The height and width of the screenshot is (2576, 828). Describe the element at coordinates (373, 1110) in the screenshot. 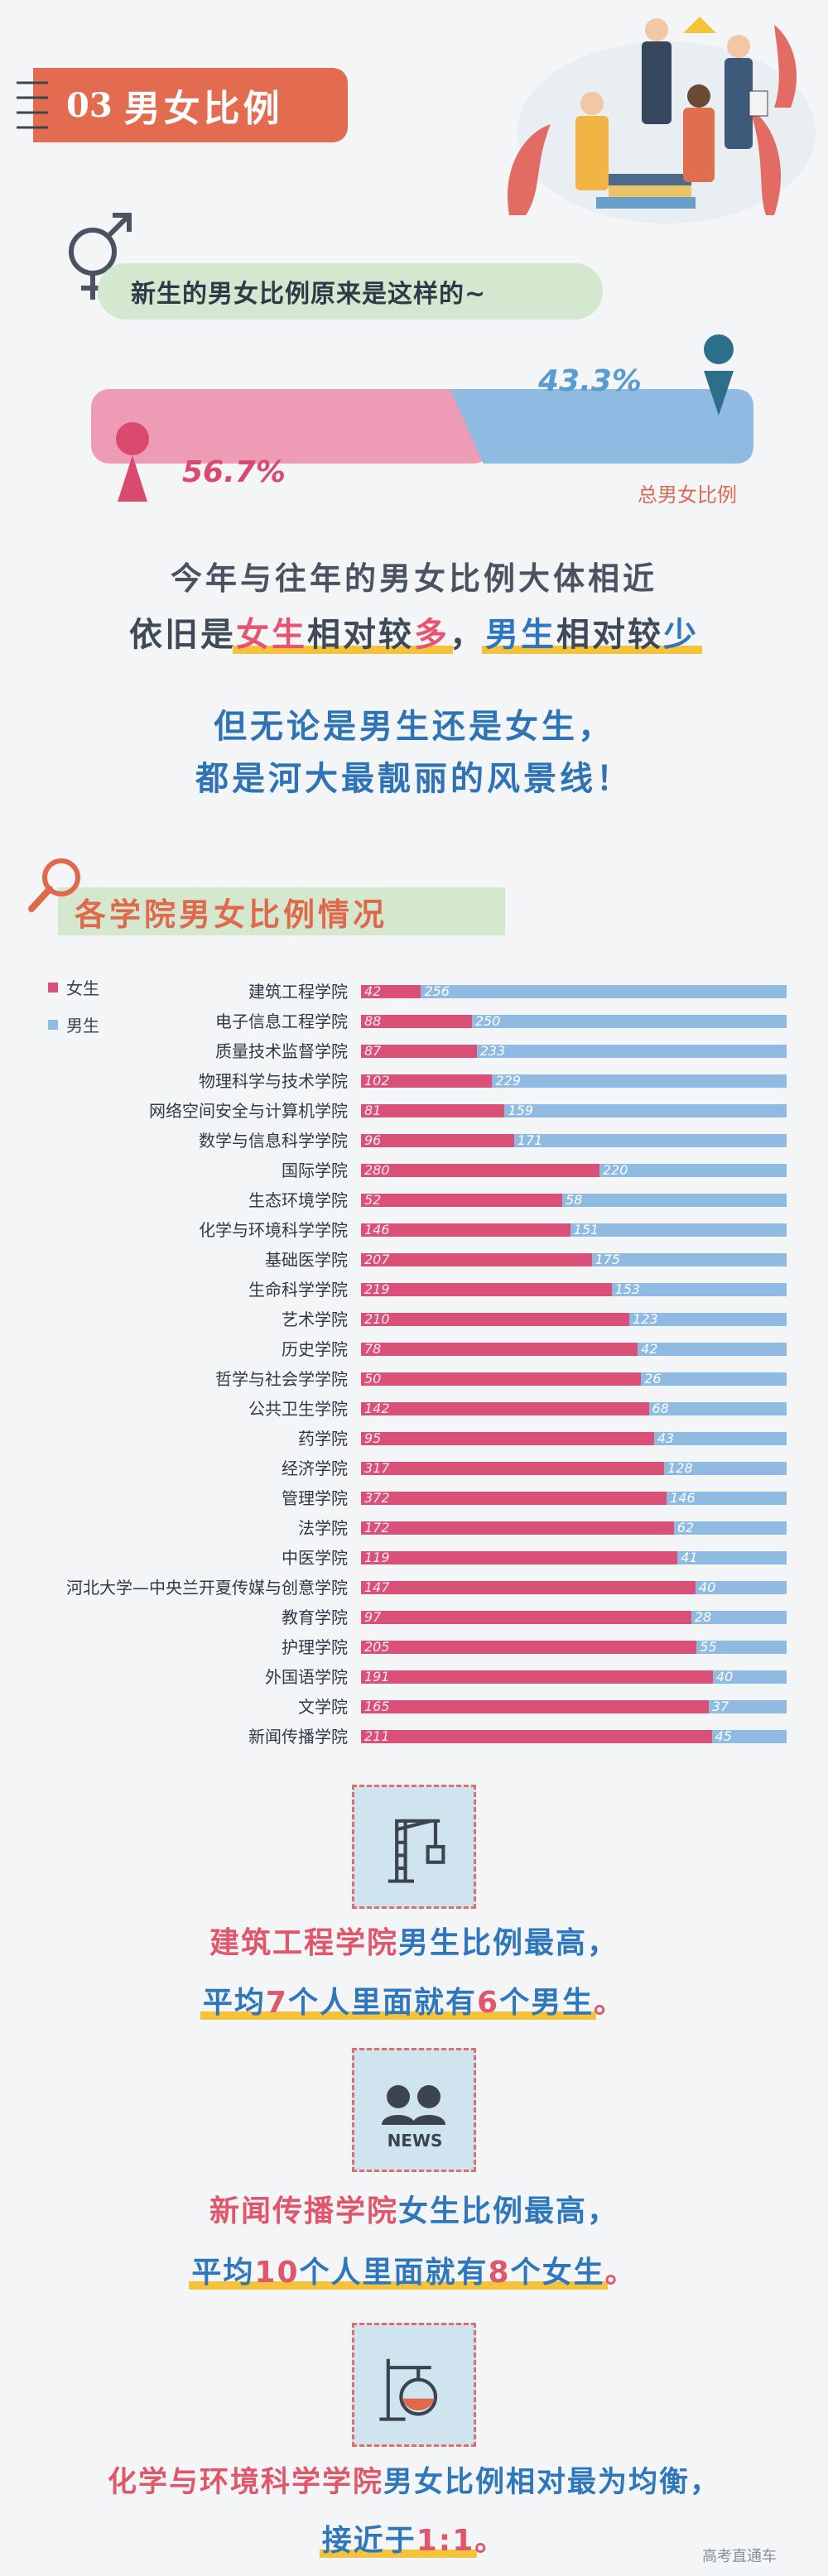

I see `female-value-label: 81` at that location.